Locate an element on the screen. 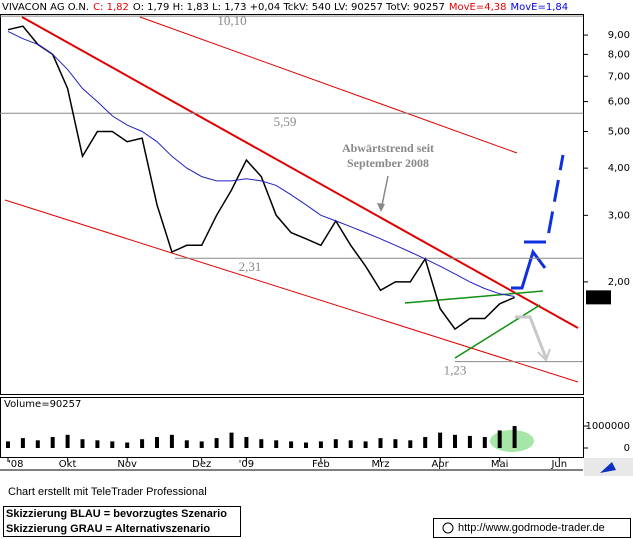 This screenshot has height=539, width=633. x-tick-label: Jun is located at coordinates (558, 464).